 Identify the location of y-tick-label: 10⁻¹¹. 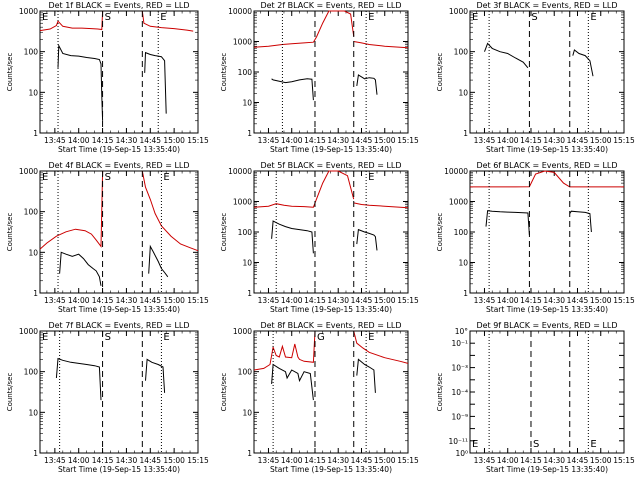
(458, 441).